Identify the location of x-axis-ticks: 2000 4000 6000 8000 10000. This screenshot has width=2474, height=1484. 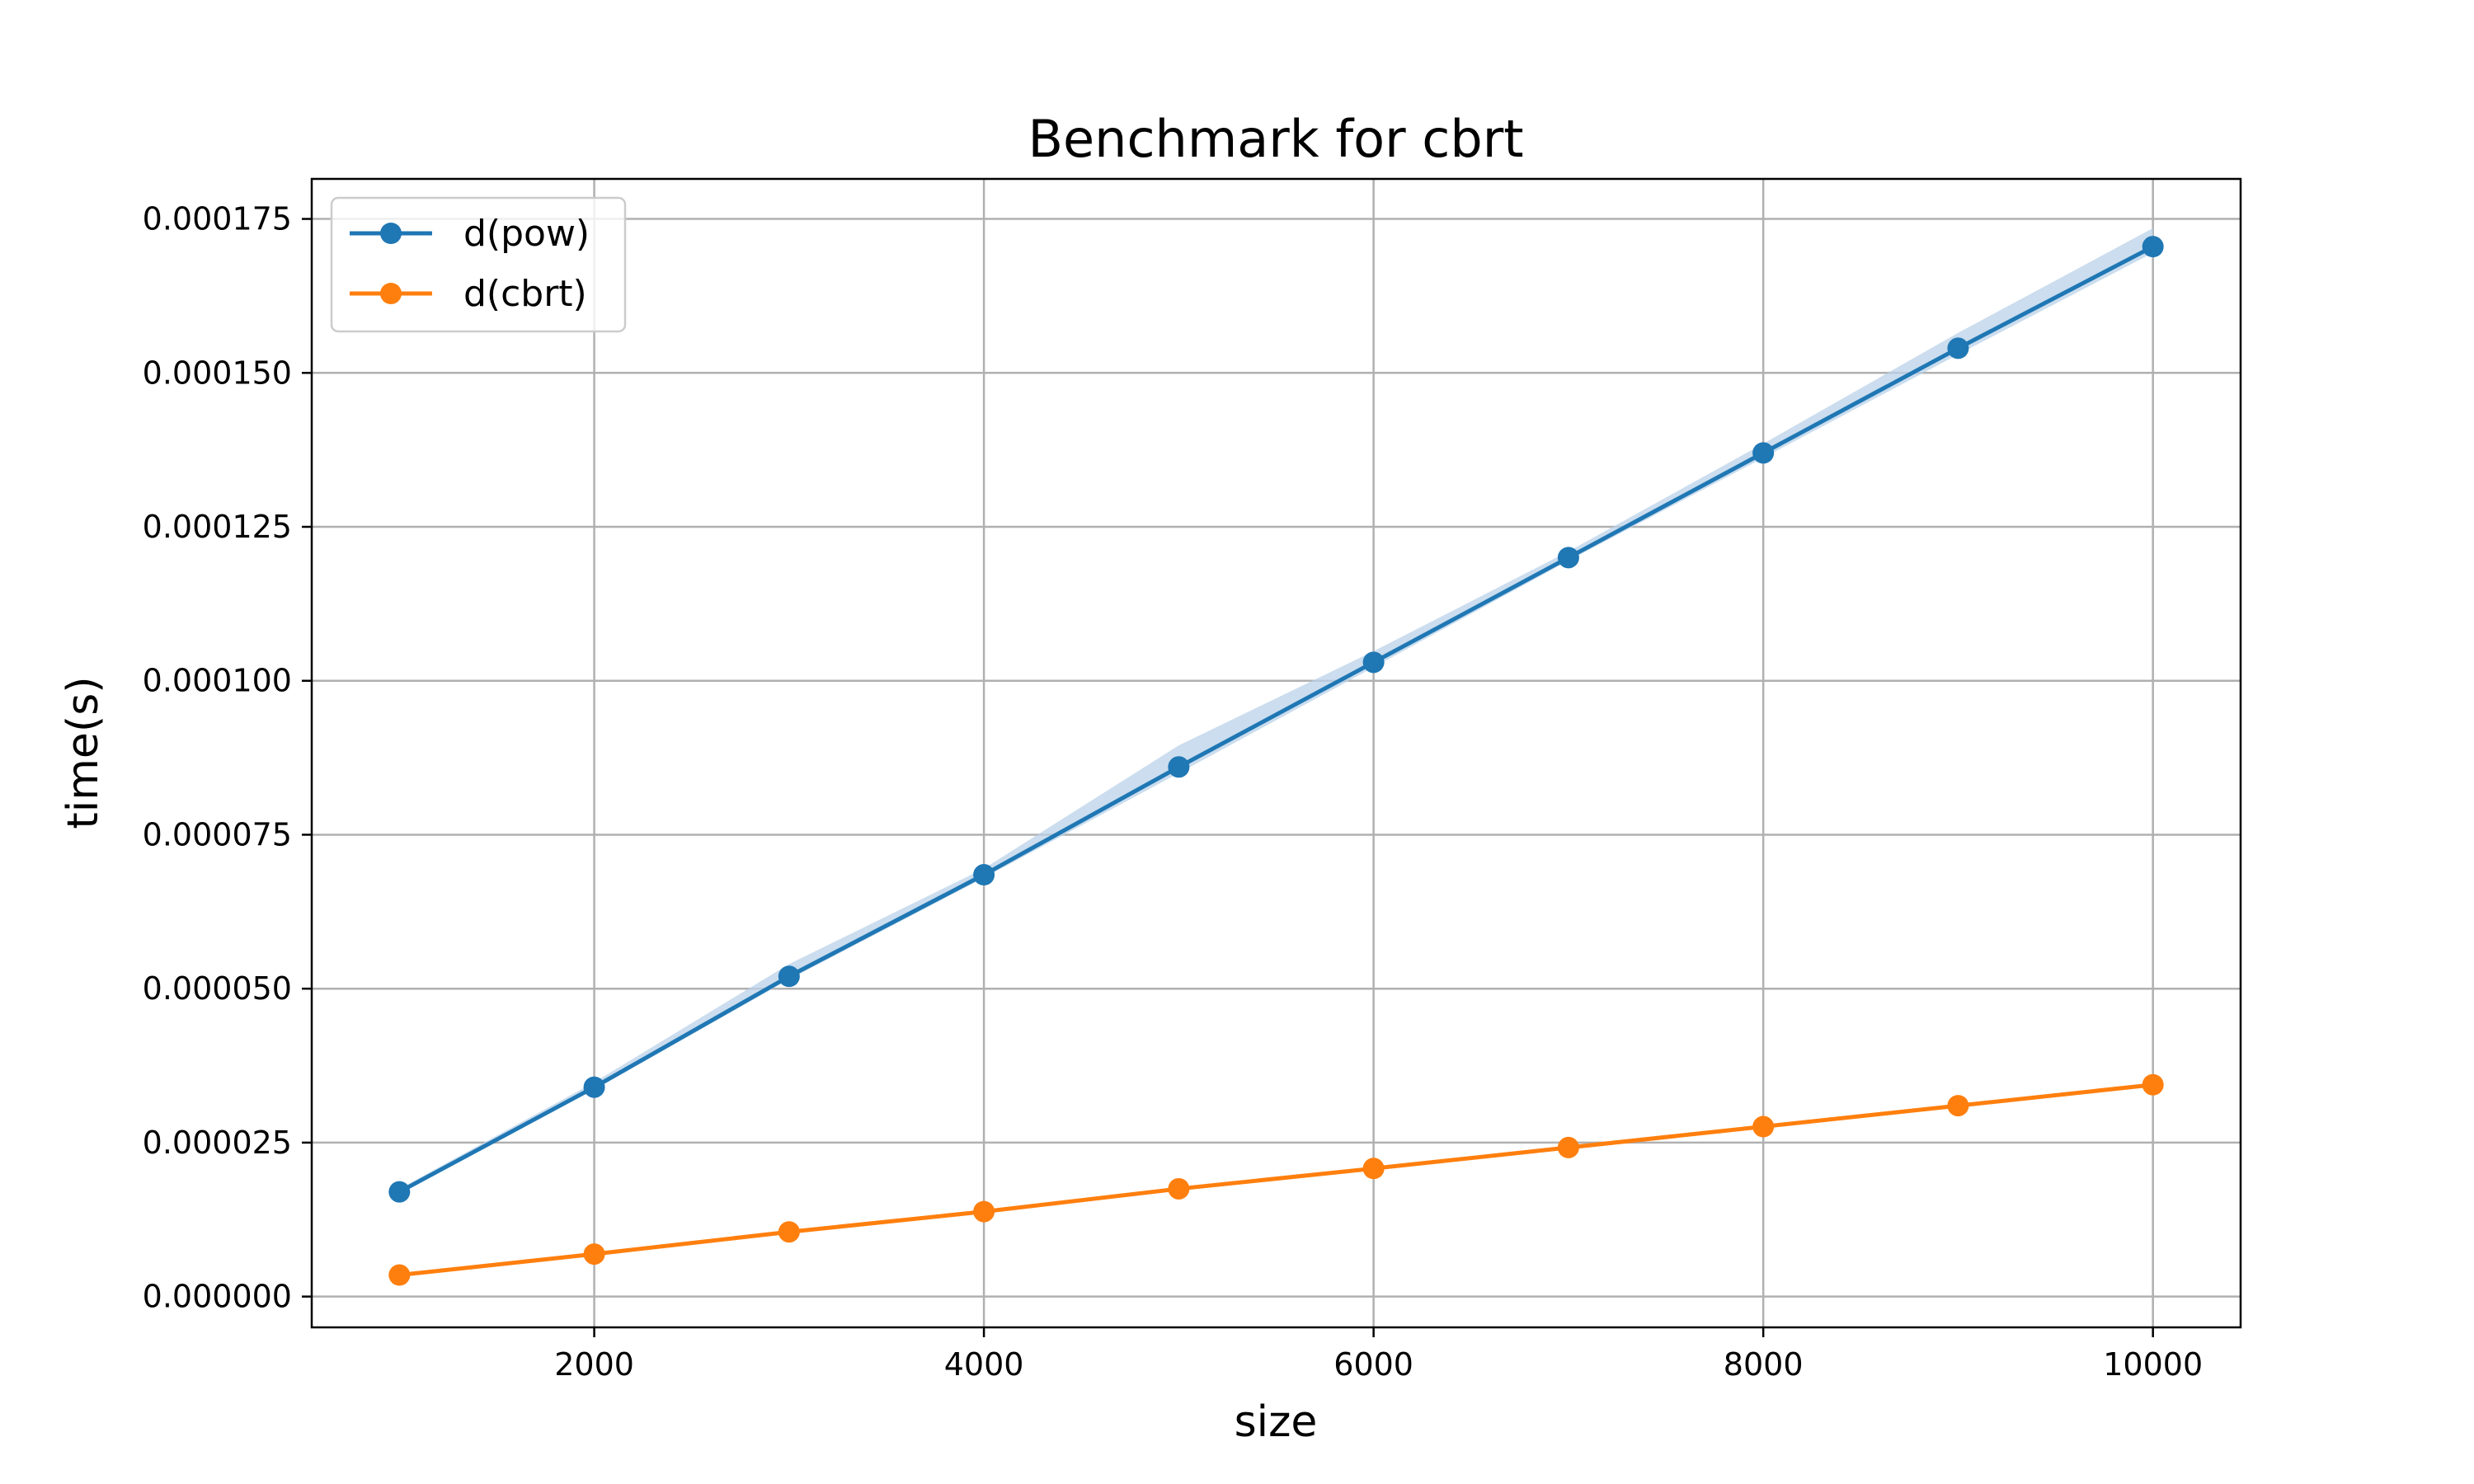
(1378, 1355).